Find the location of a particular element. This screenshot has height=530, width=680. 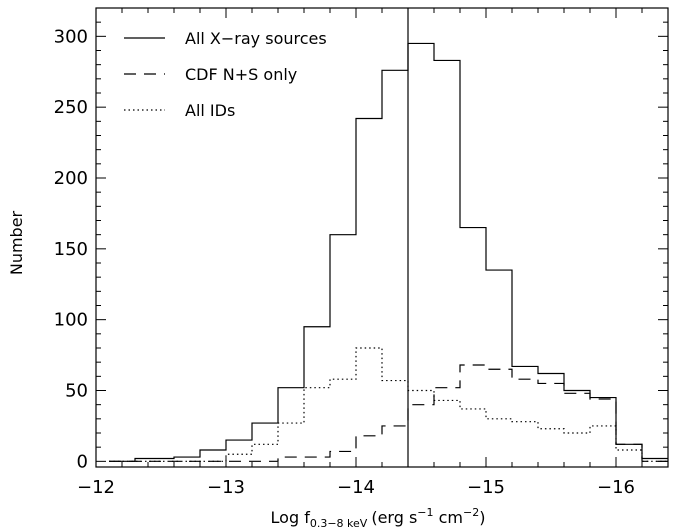

y-tick-label: 300 is located at coordinates (71, 36).